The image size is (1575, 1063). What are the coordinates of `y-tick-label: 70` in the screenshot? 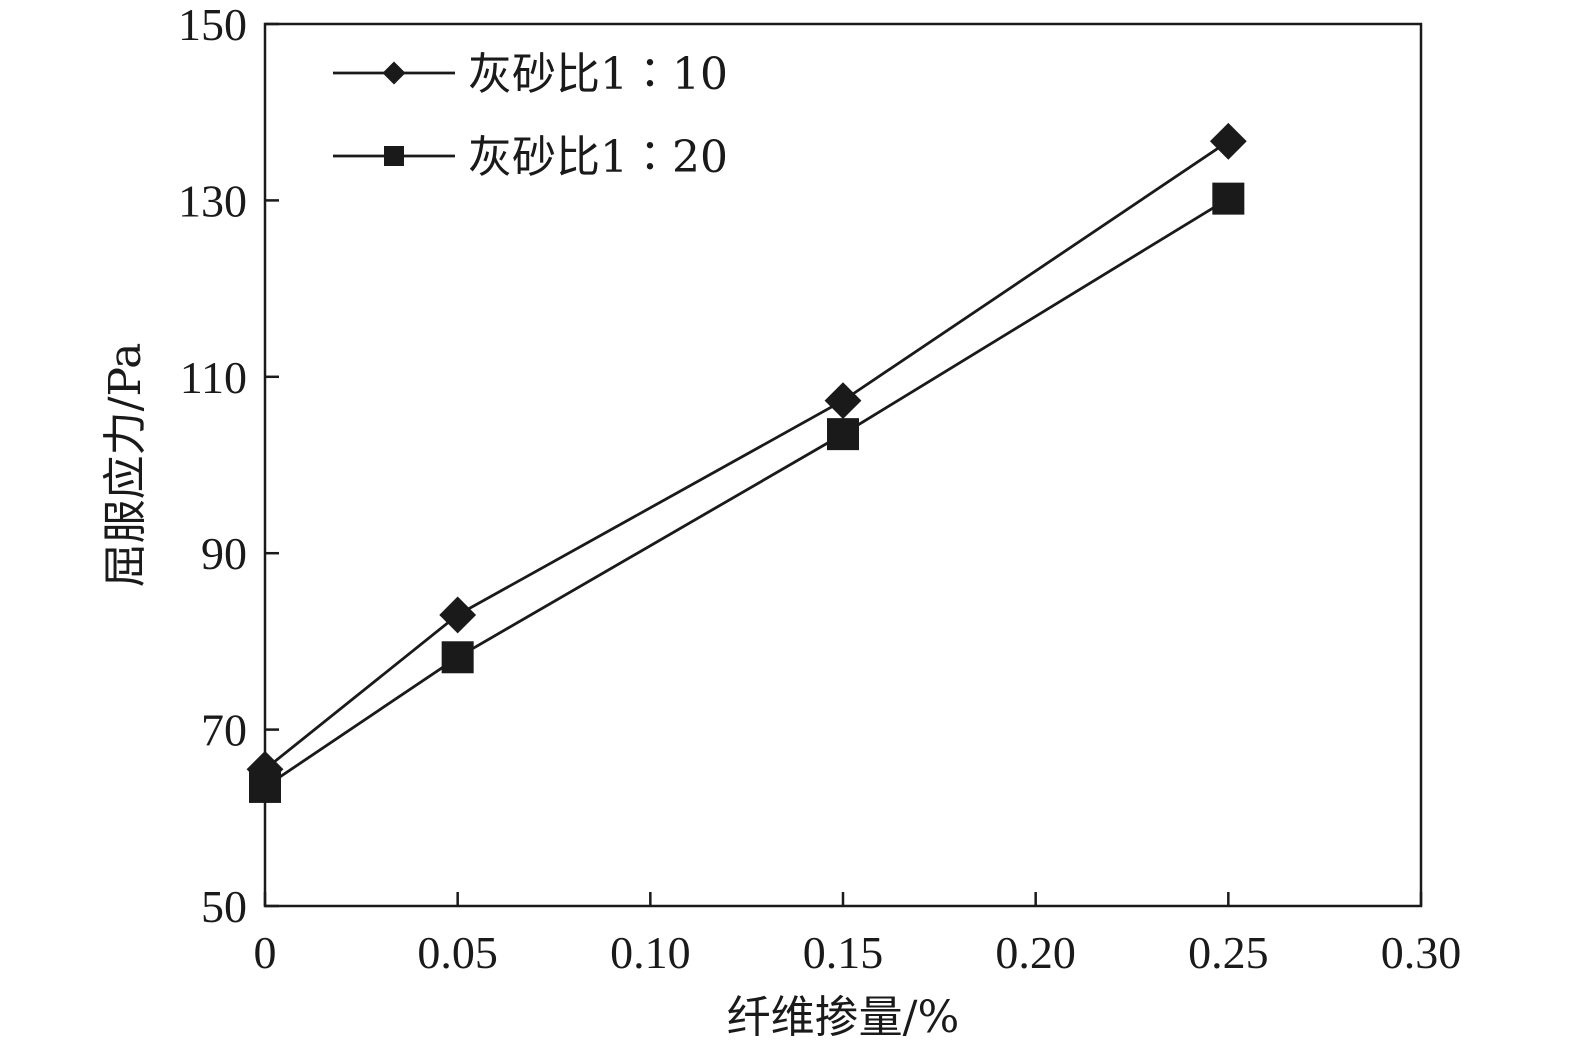 It's located at (224, 730).